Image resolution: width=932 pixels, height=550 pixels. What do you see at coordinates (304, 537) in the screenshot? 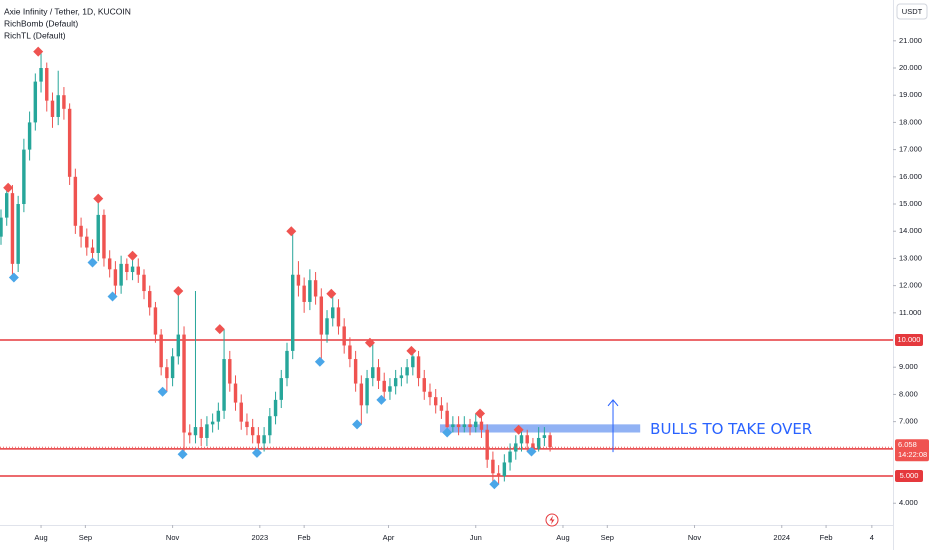
I see `x-tick-label: Feb` at bounding box center [304, 537].